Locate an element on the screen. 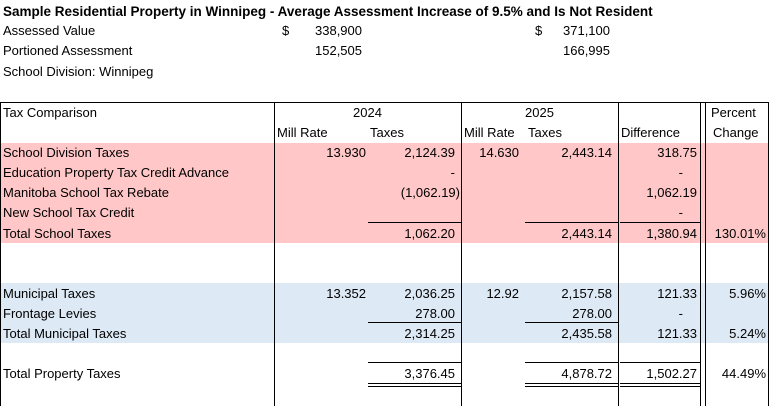  double-underline-2025-a is located at coordinates (571, 383).